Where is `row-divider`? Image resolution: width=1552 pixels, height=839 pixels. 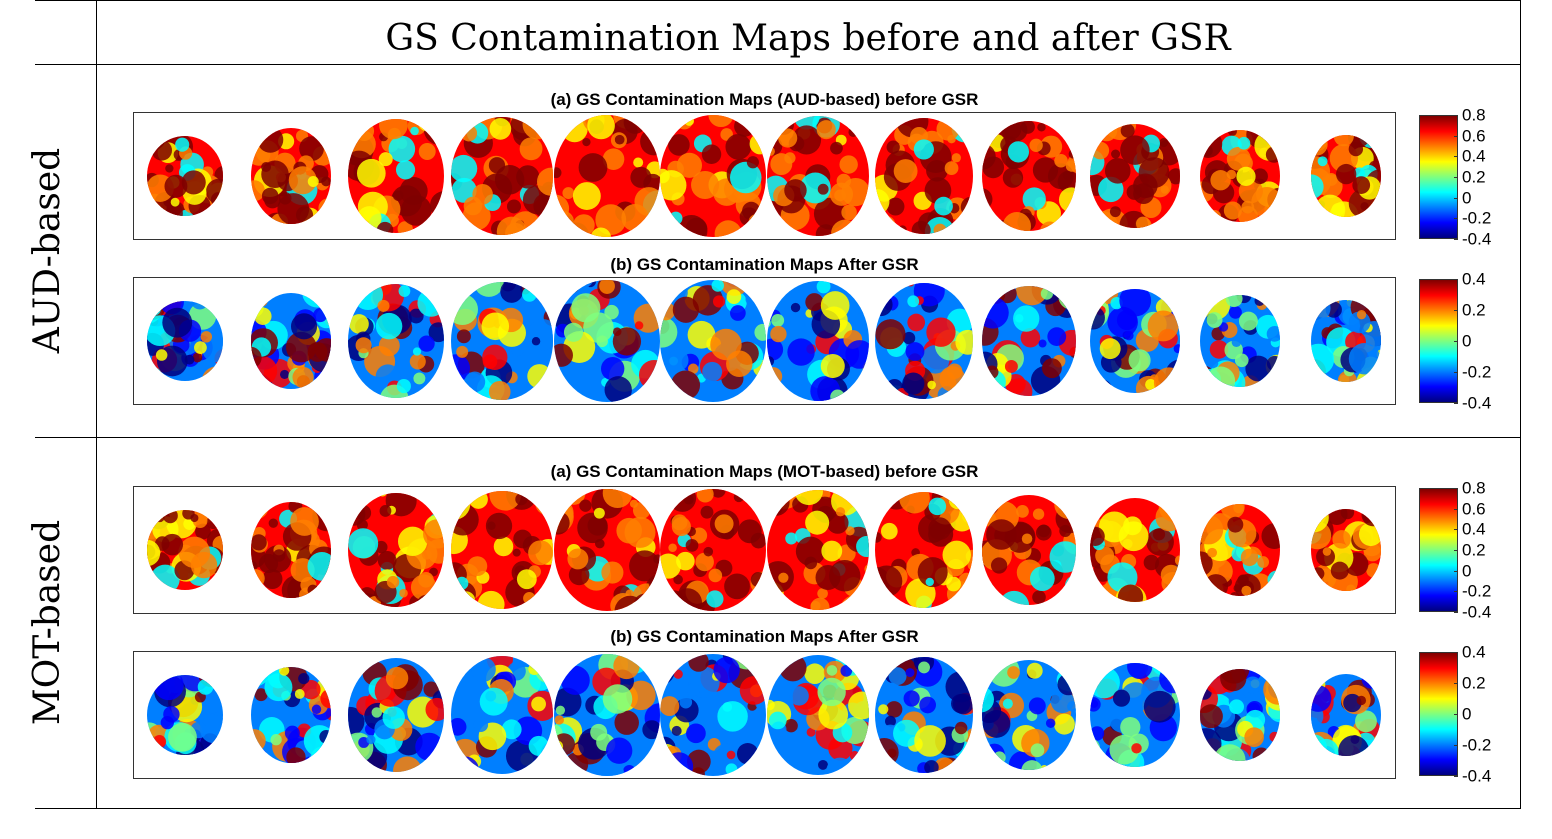
row-divider is located at coordinates (778, 437).